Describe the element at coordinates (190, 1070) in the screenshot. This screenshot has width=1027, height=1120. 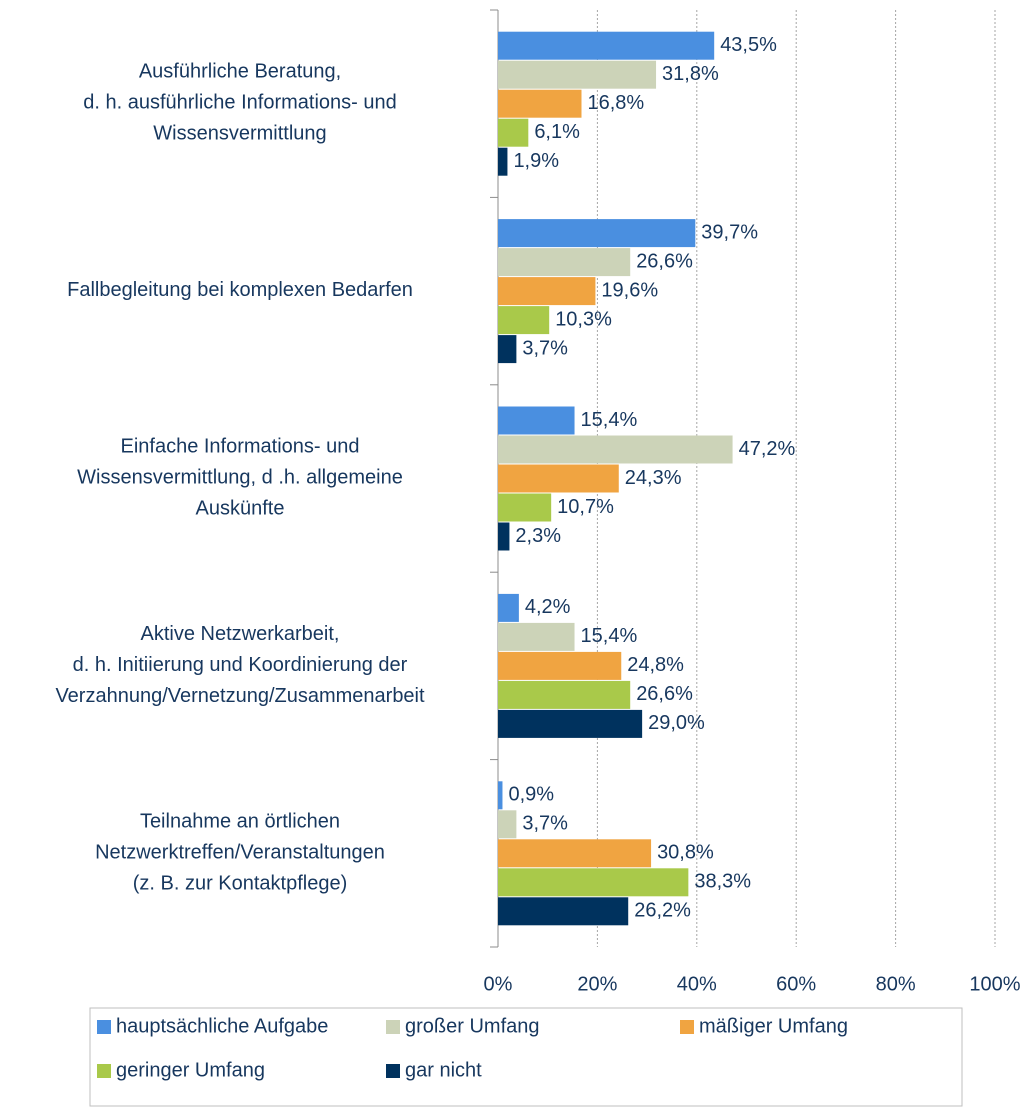
I see `legend-label: geringer Umfang` at that location.